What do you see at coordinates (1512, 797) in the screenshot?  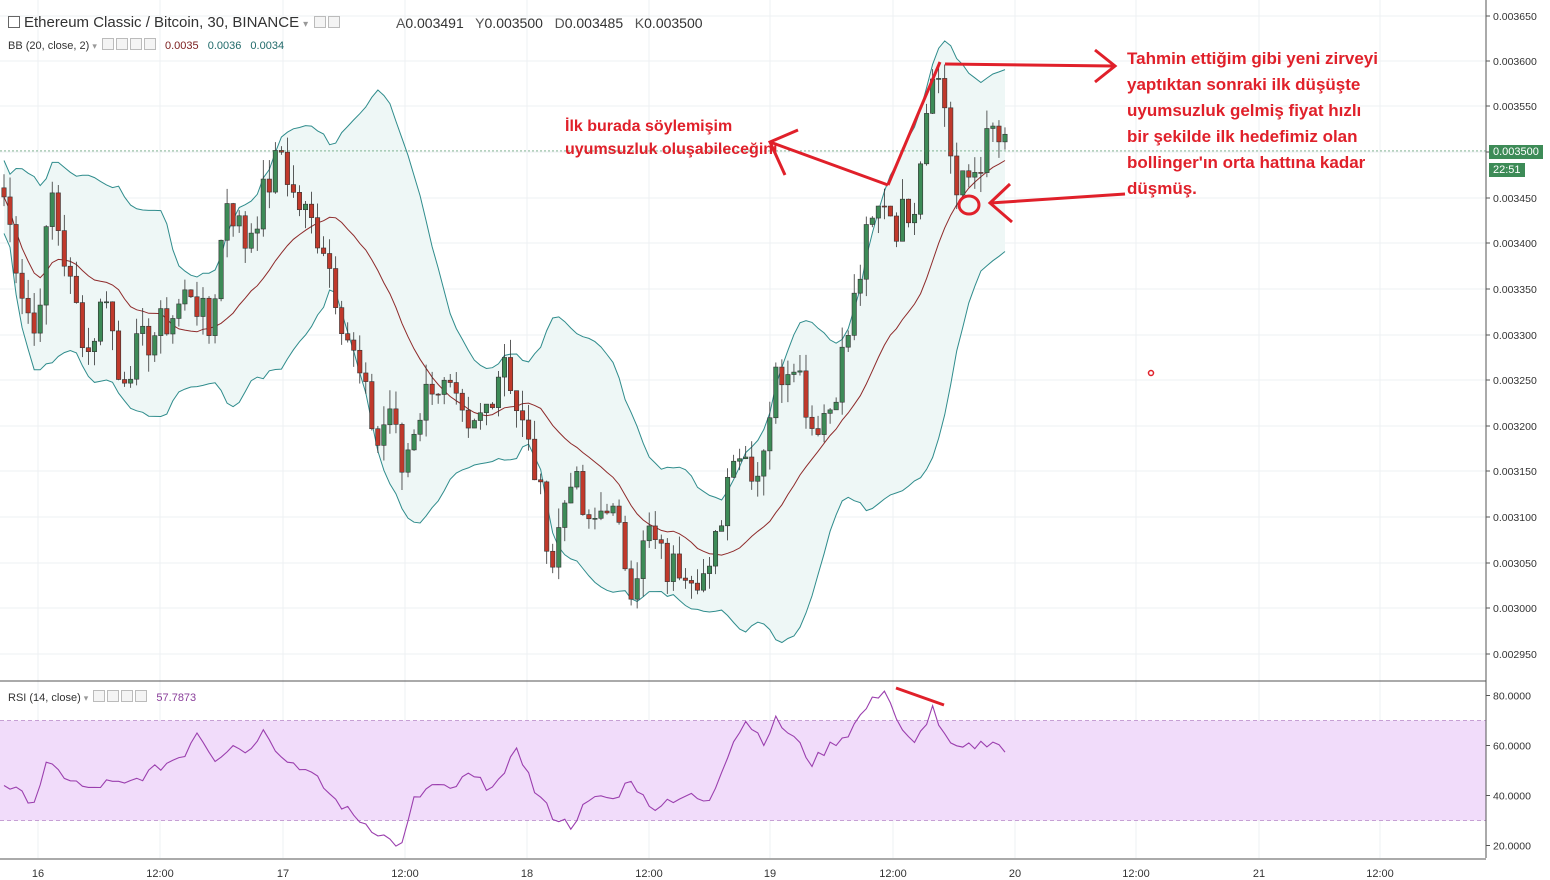 I see `rsi-tick-label: 40.0000` at bounding box center [1512, 797].